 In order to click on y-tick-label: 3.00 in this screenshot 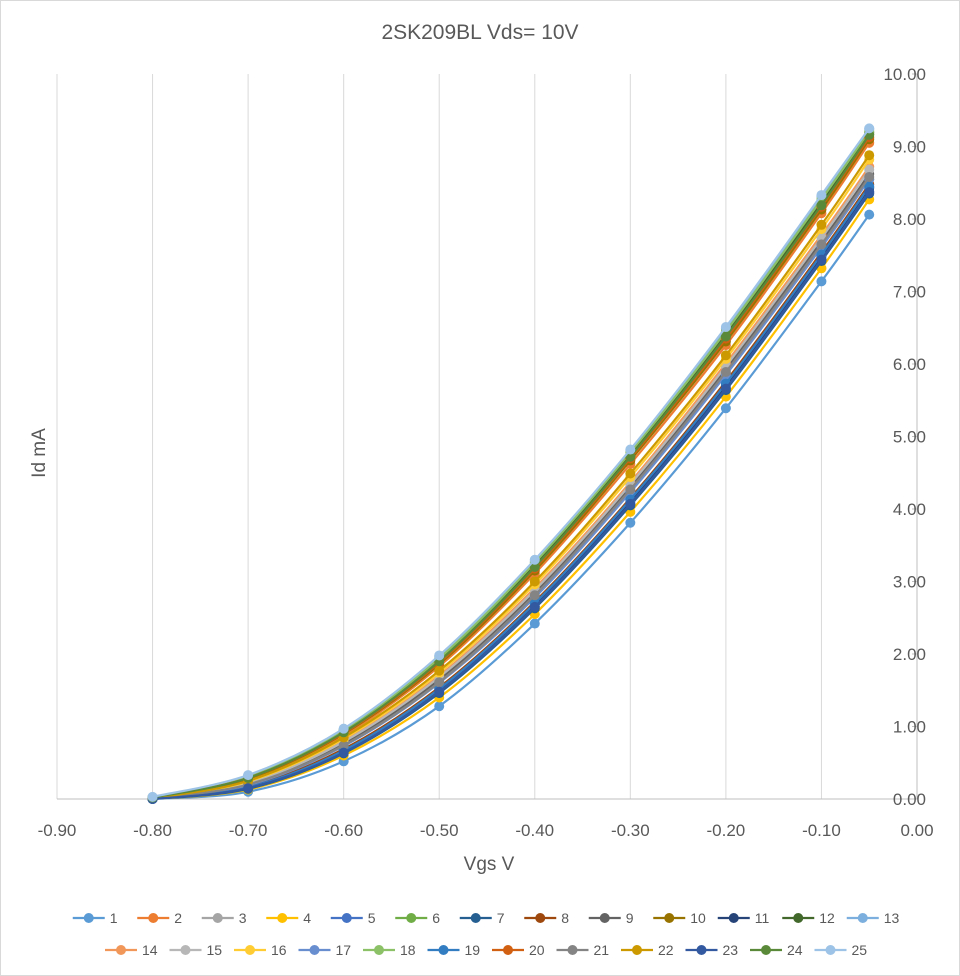, I will do `click(909, 582)`.